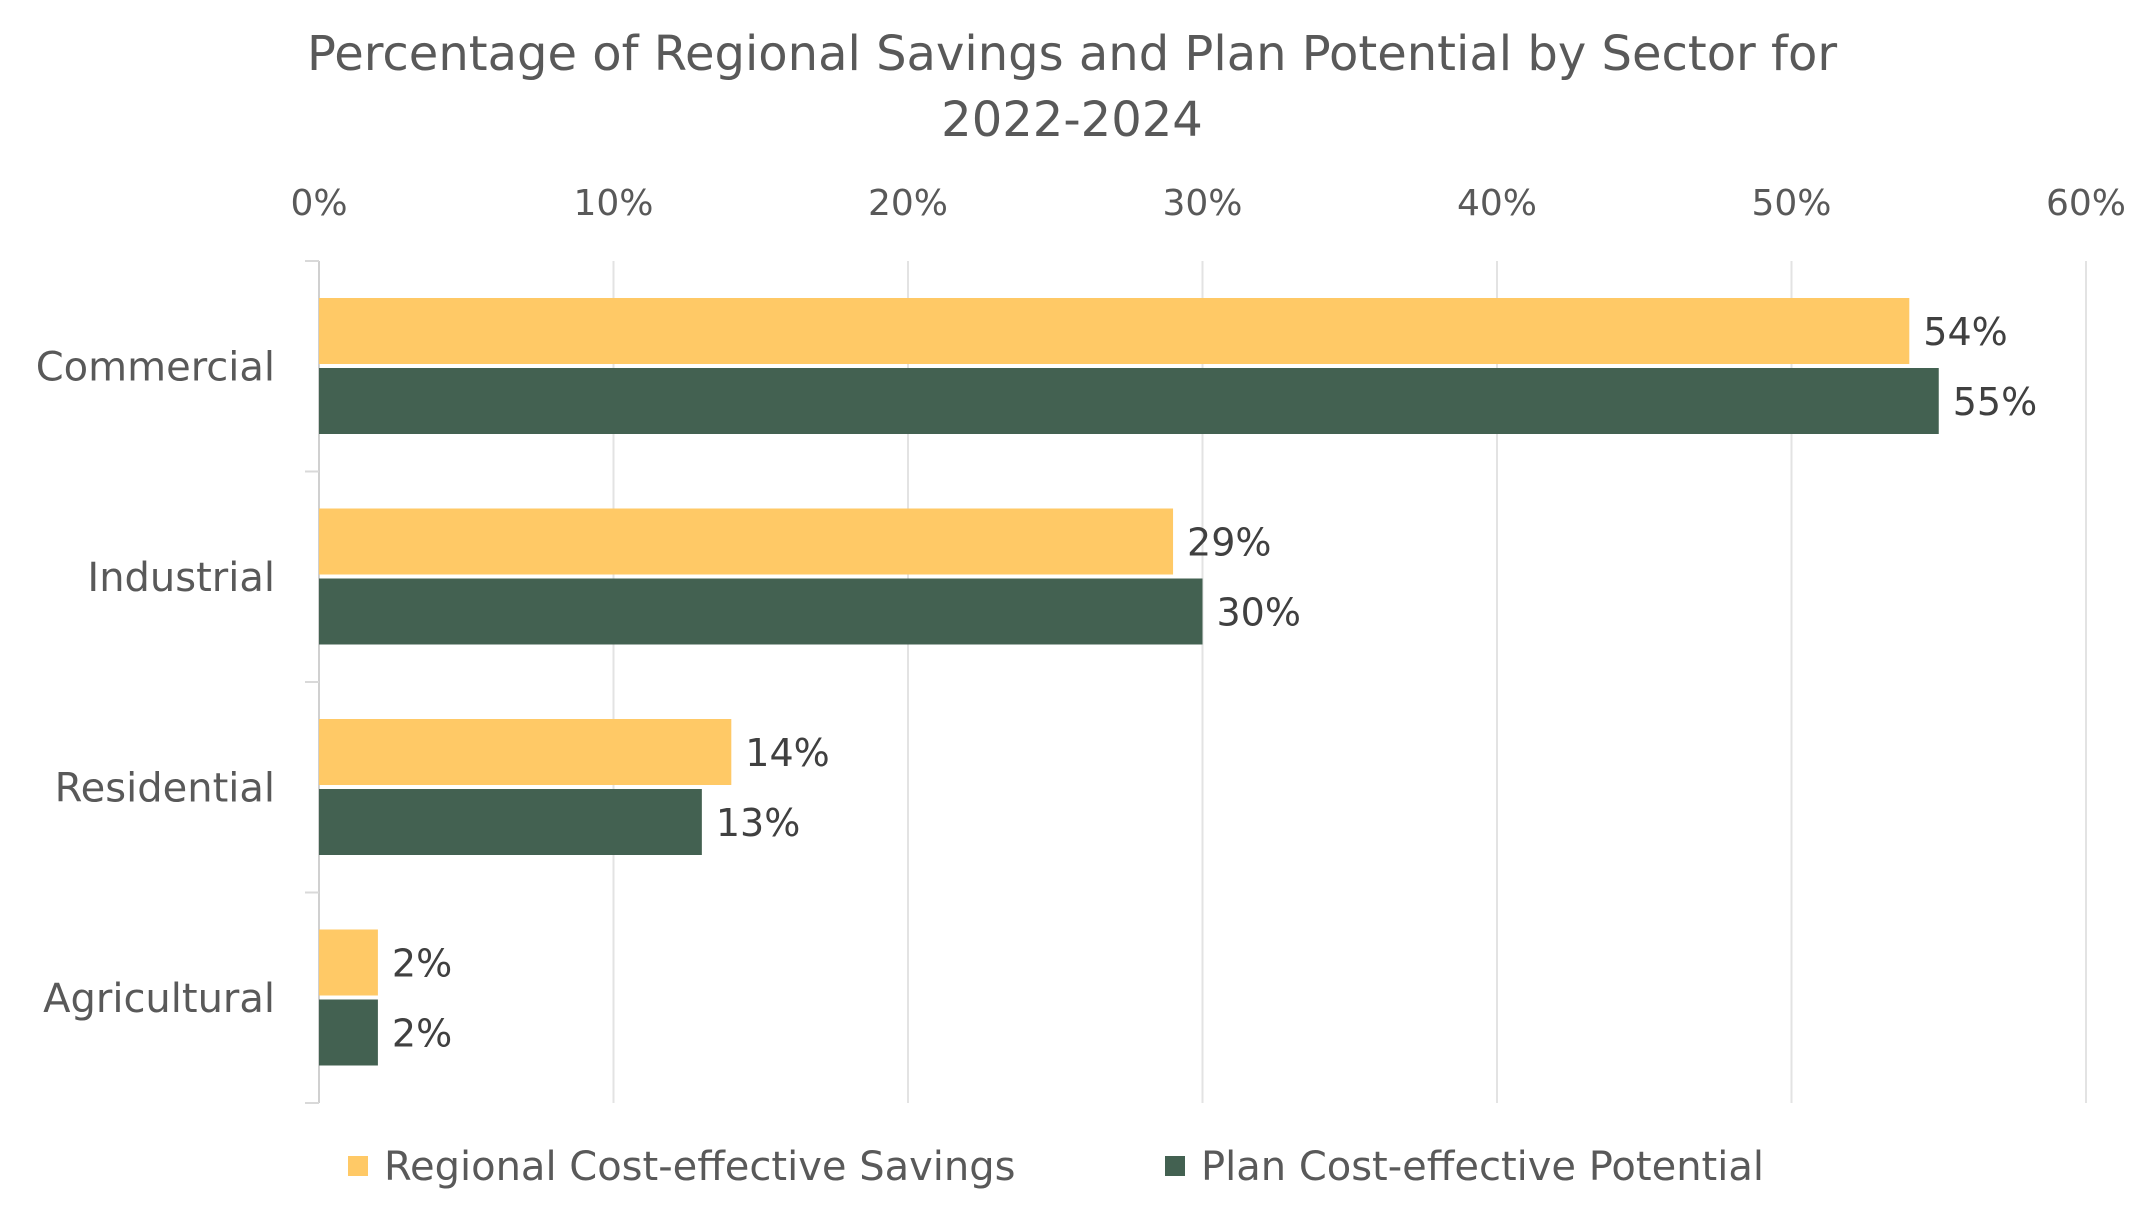 The width and height of the screenshot is (2145, 1218). Describe the element at coordinates (165, 788) in the screenshot. I see `category-label: Residential` at that location.